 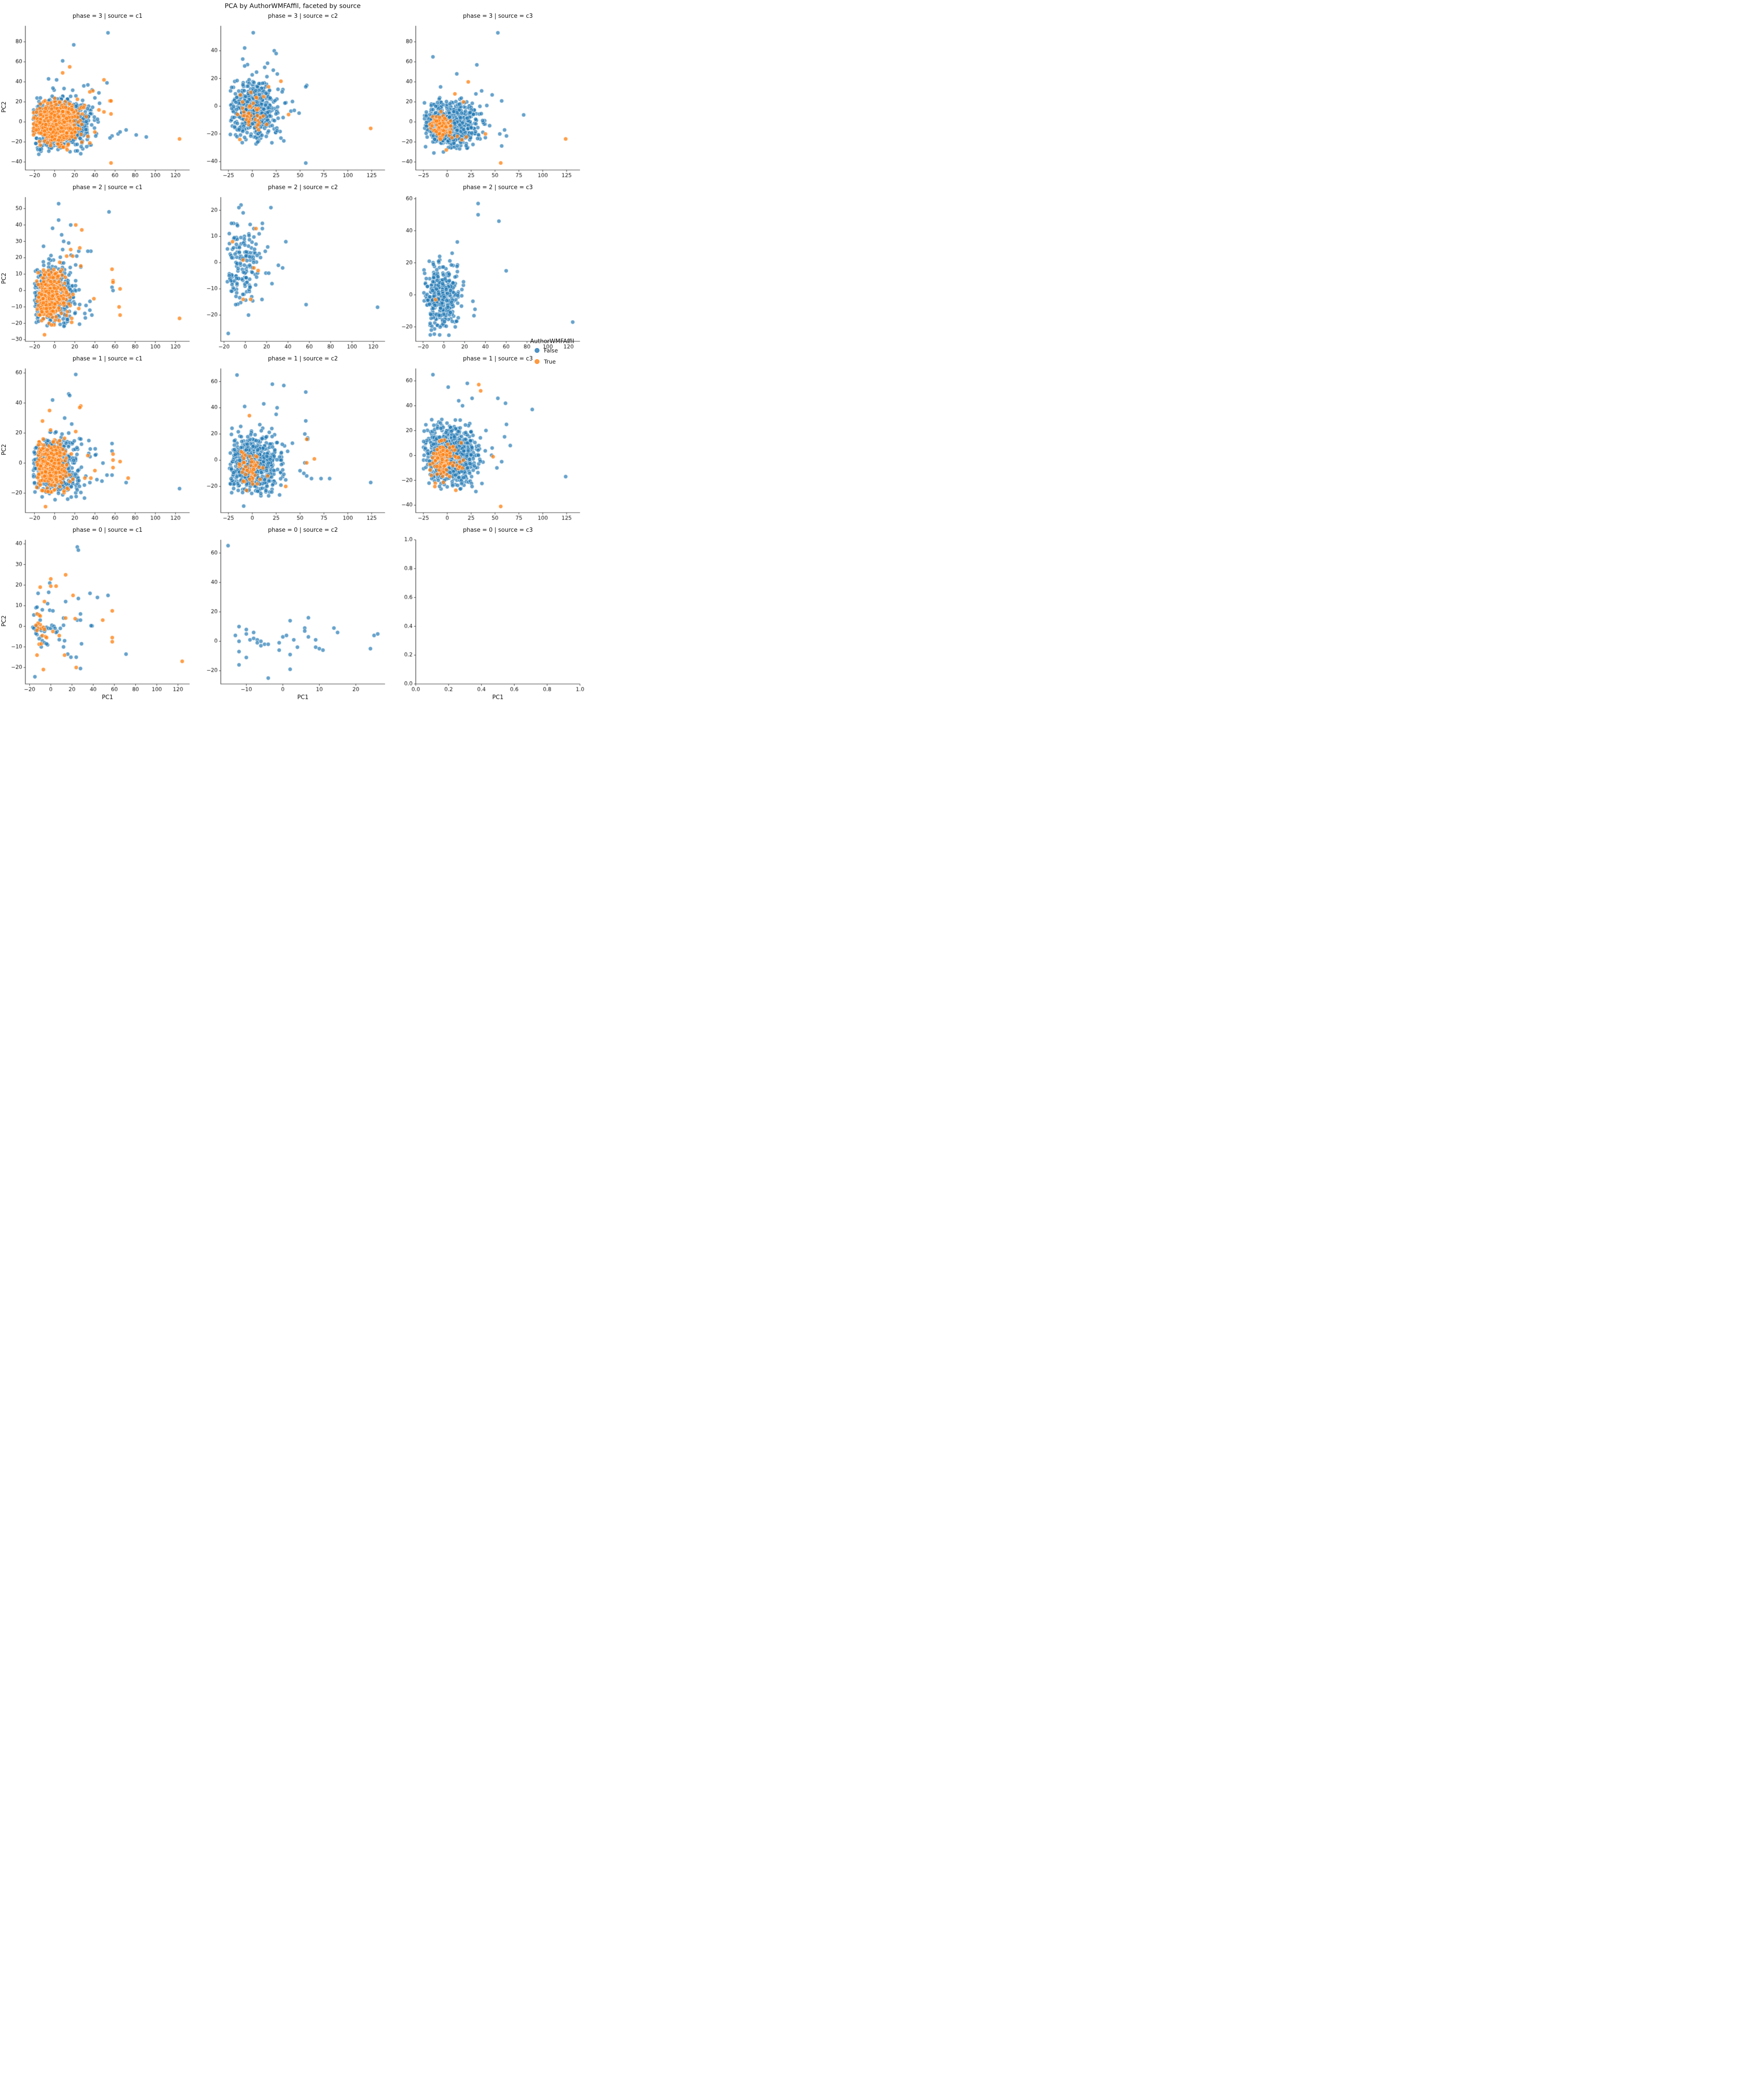 I want to click on scatter-canvas-phase0-c3, so click(x=488, y=616).